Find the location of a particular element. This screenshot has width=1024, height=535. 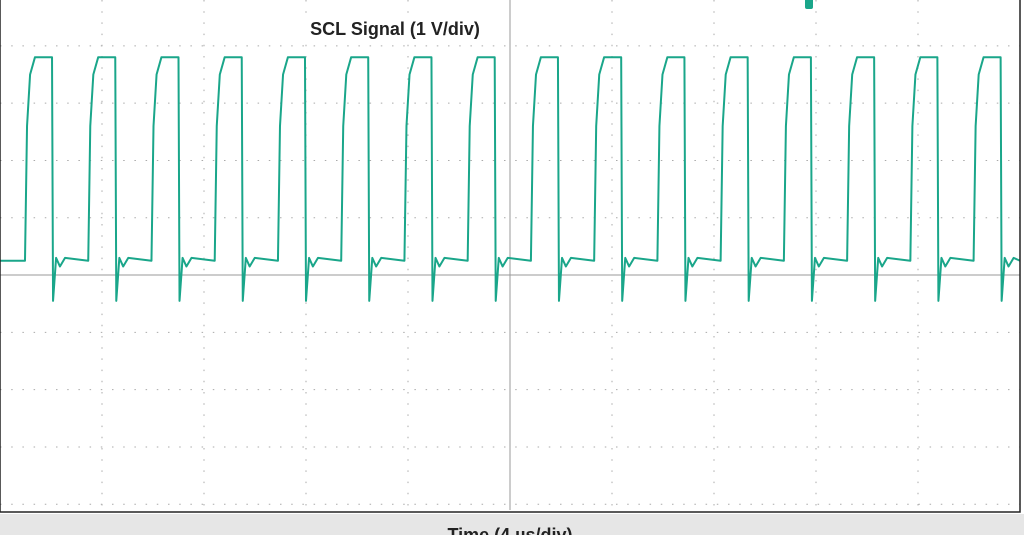

trigger-marker is located at coordinates (809, 4).